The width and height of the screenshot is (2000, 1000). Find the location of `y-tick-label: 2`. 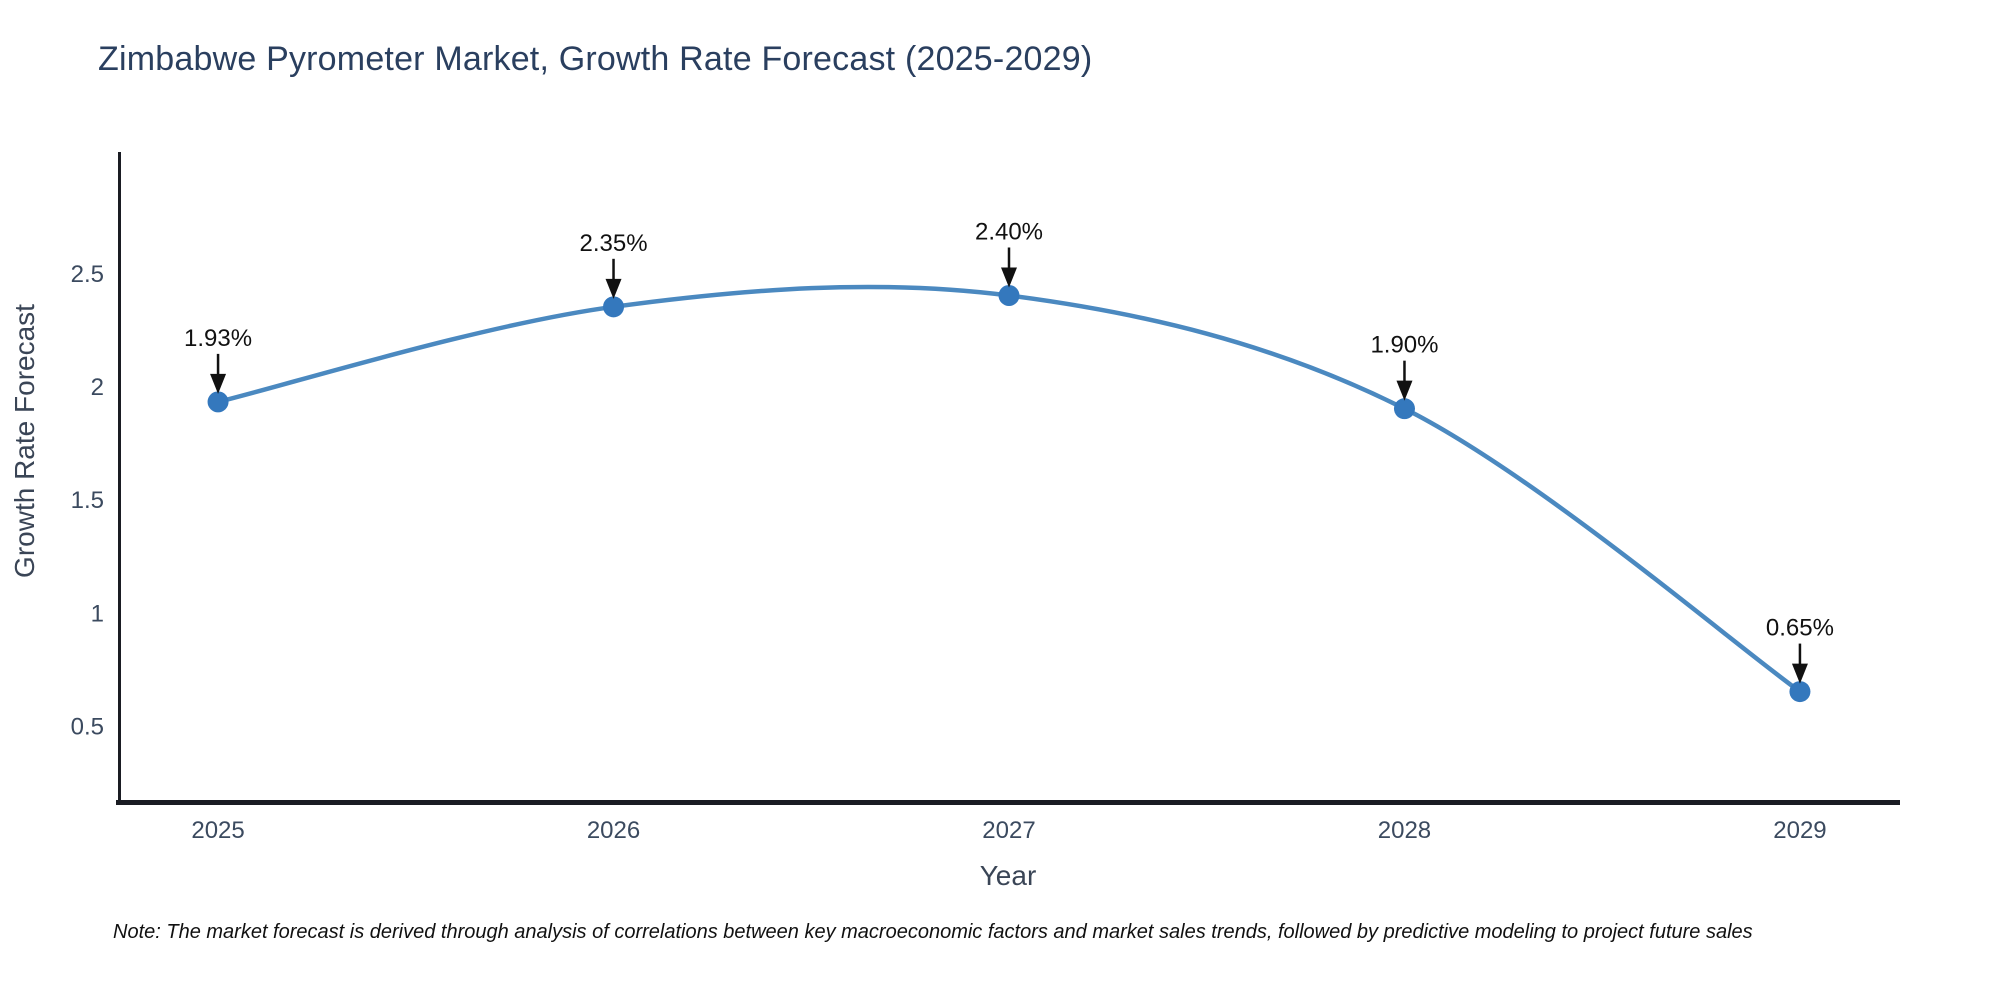

y-tick-label: 2 is located at coordinates (97, 387).